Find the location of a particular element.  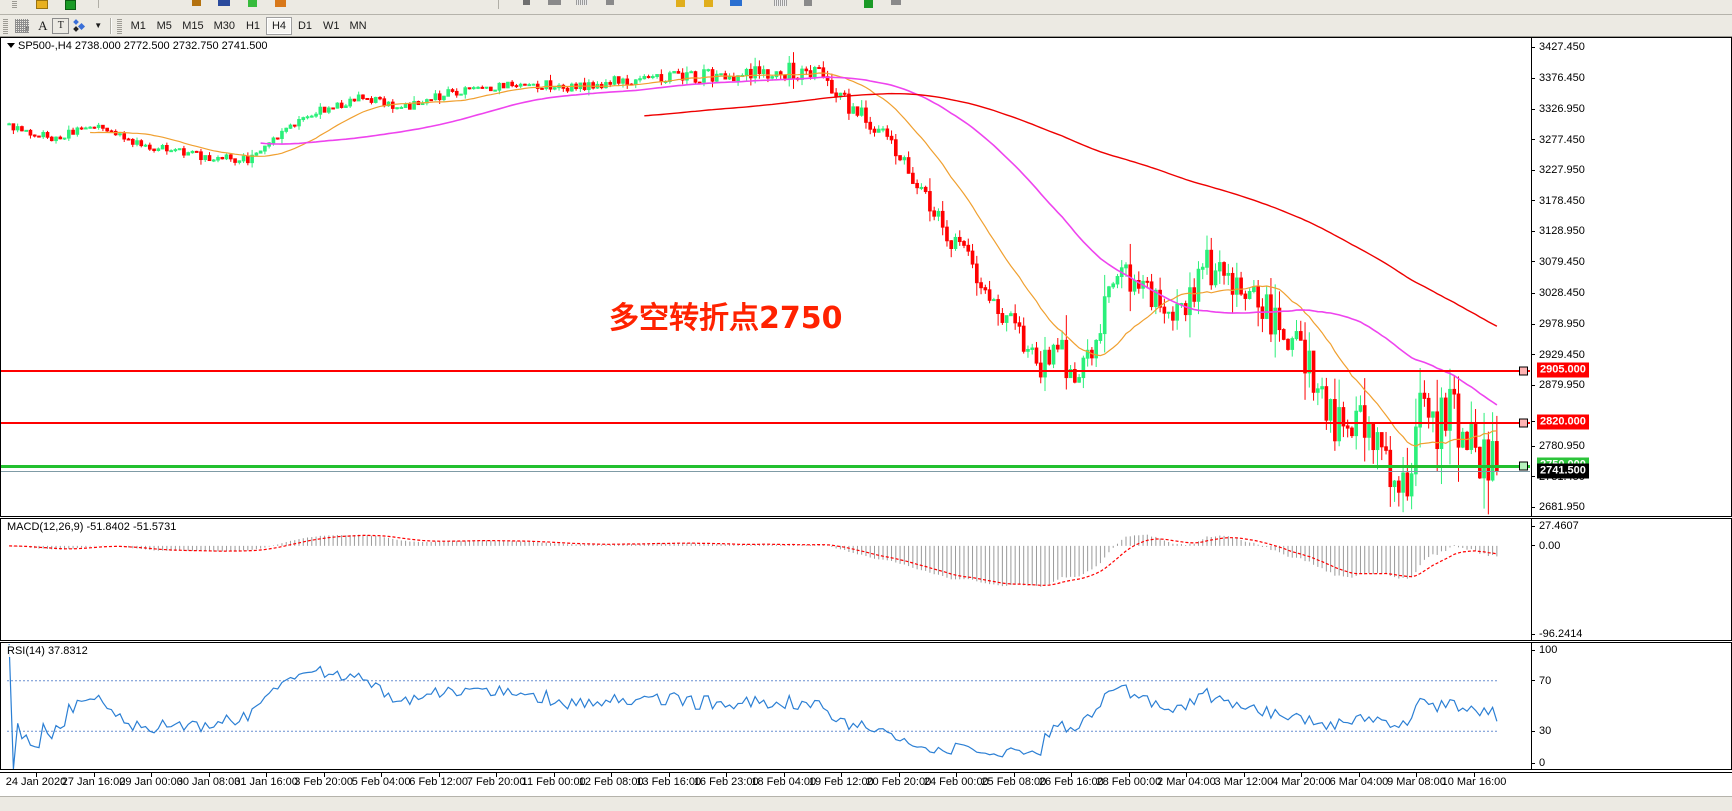

toolbar-grip-handle is located at coordinates (5, 25).